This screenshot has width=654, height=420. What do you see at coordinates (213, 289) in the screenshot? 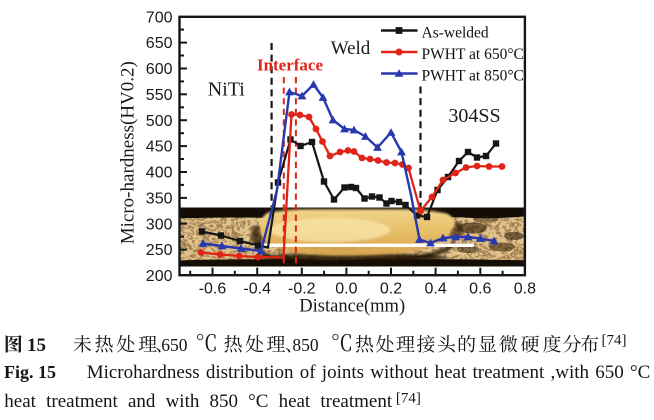
I see `svg-text: -0.6` at bounding box center [213, 289].